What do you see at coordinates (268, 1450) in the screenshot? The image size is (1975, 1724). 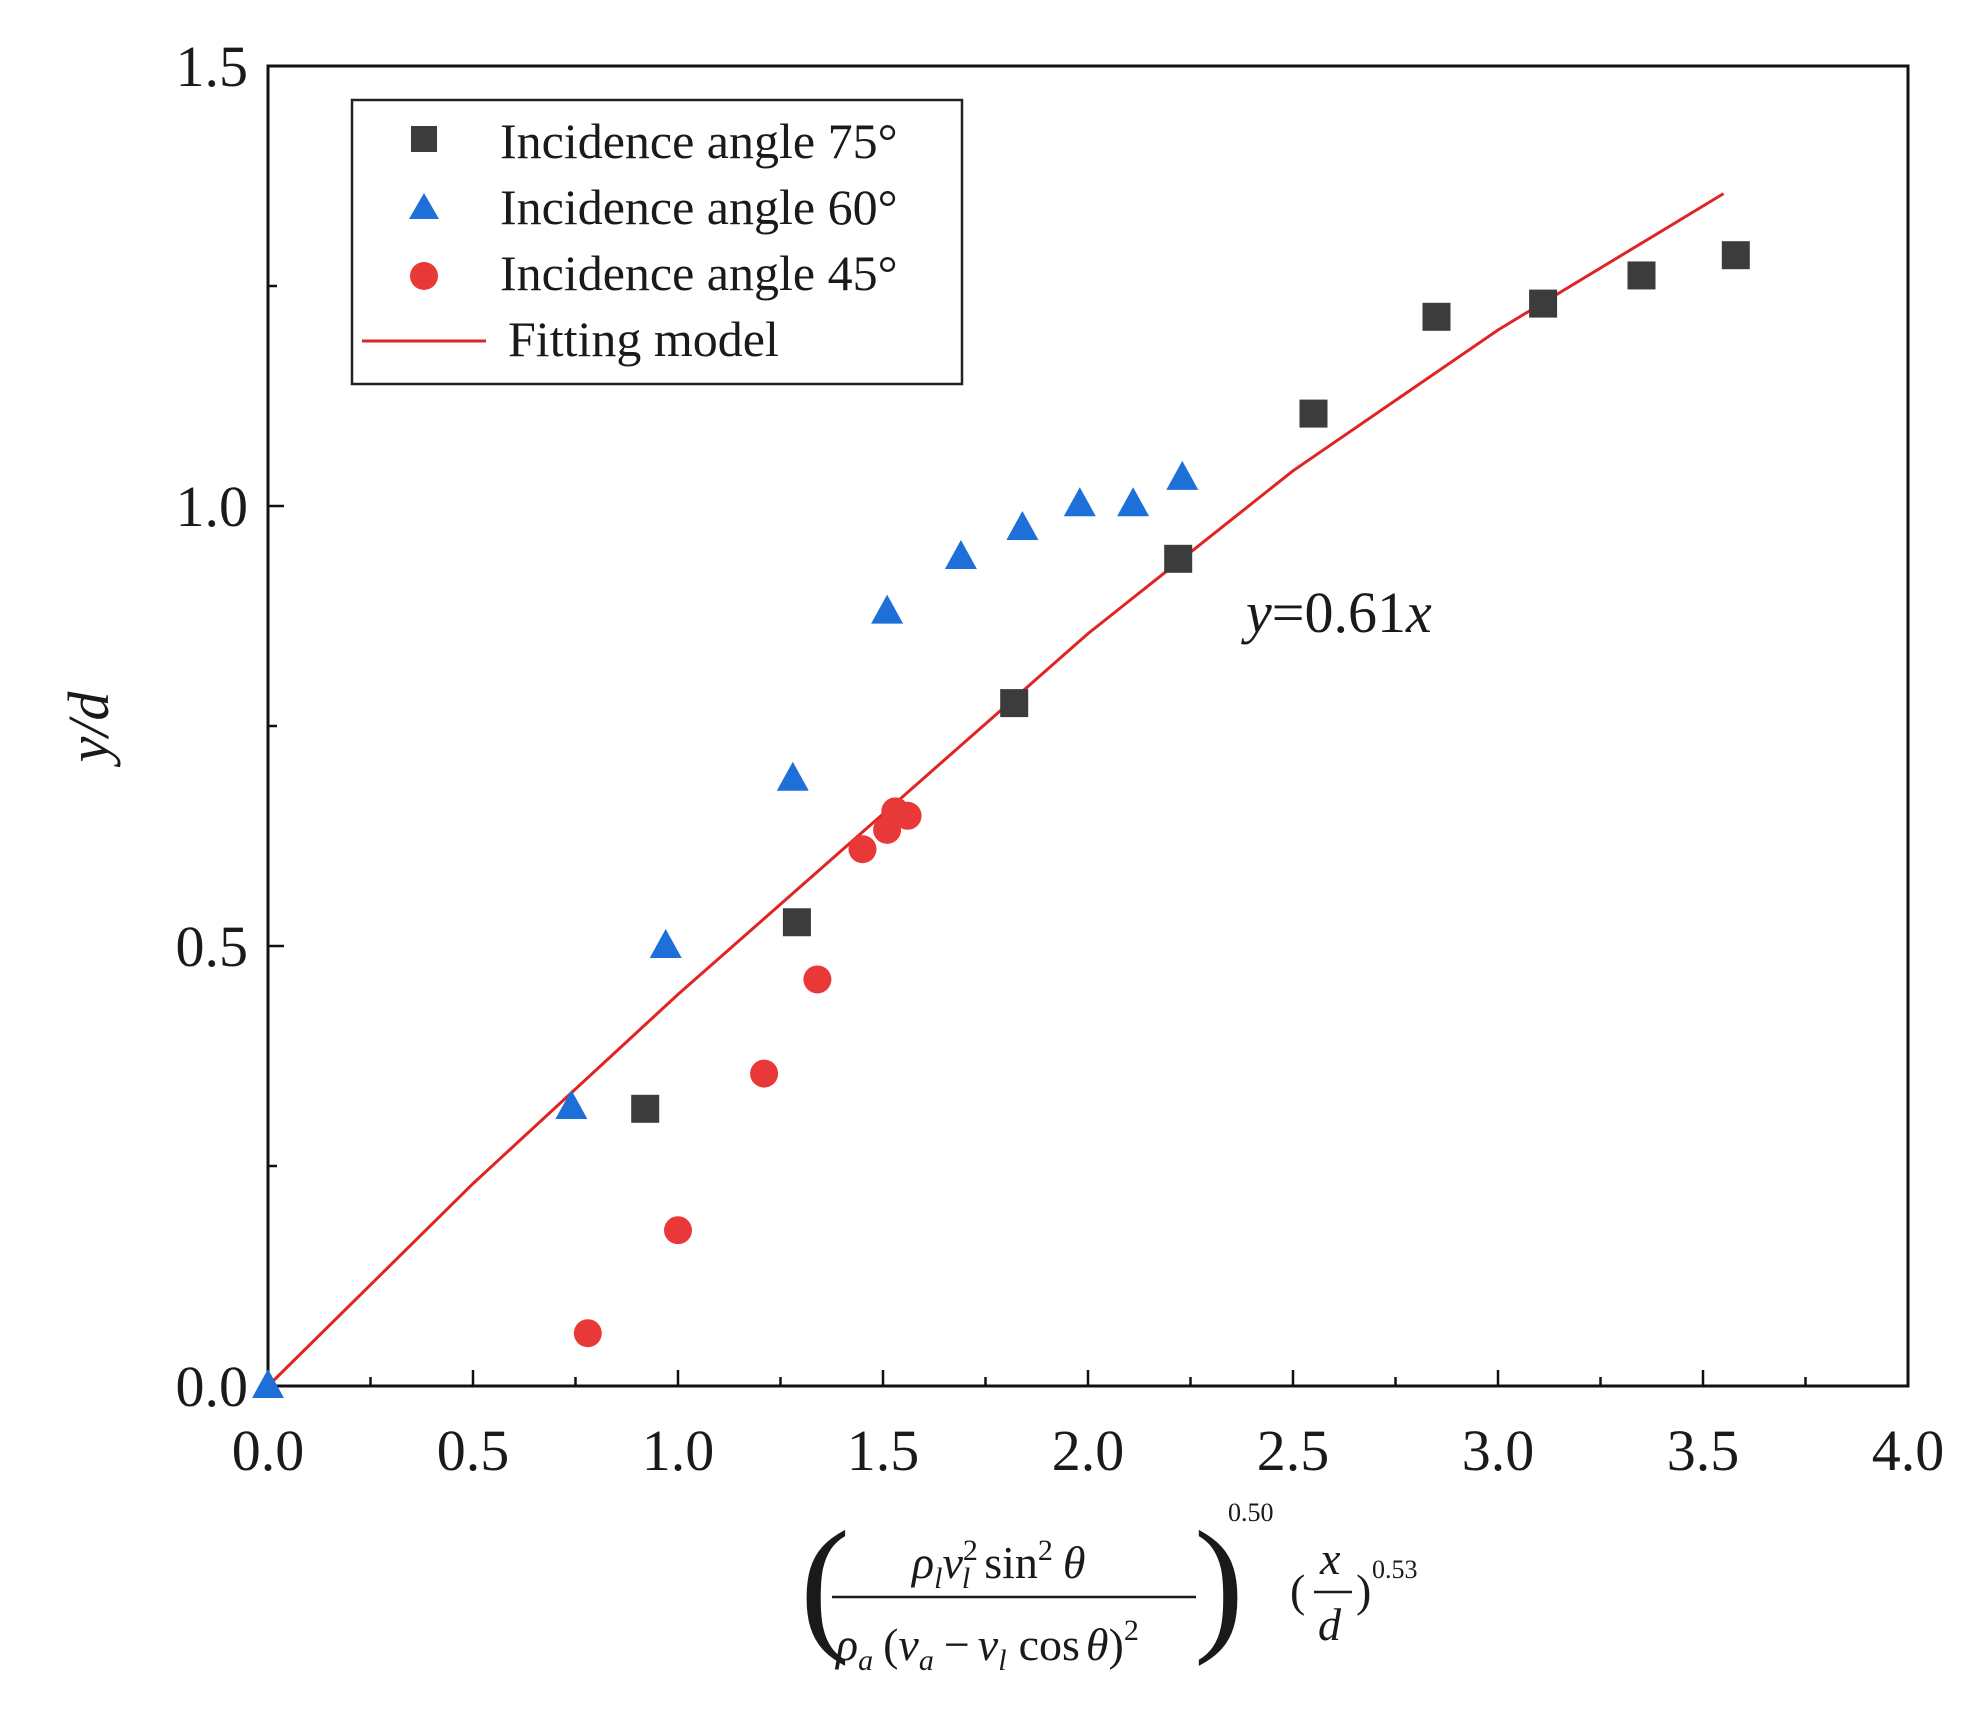 I see `x-tick-label: 0.0` at bounding box center [268, 1450].